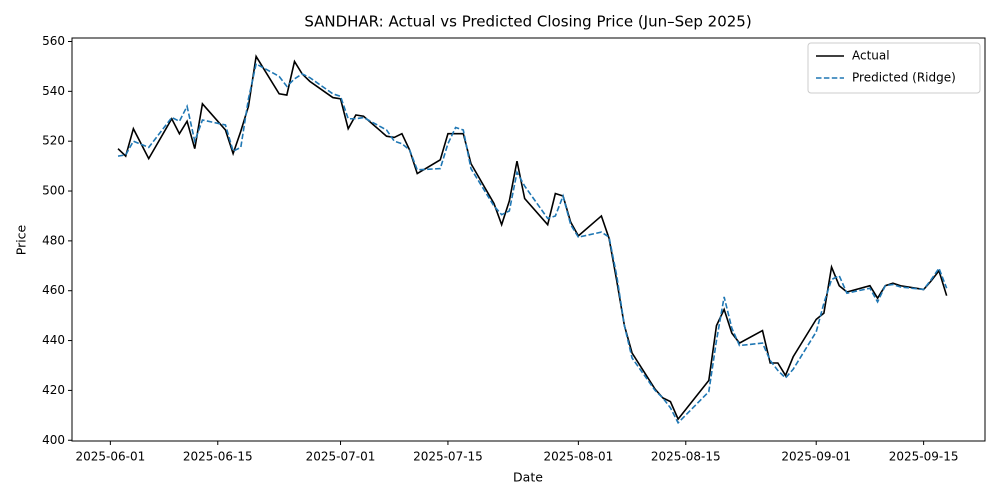 The image size is (1000, 500). I want to click on x-axis-label: Date, so click(528, 477).